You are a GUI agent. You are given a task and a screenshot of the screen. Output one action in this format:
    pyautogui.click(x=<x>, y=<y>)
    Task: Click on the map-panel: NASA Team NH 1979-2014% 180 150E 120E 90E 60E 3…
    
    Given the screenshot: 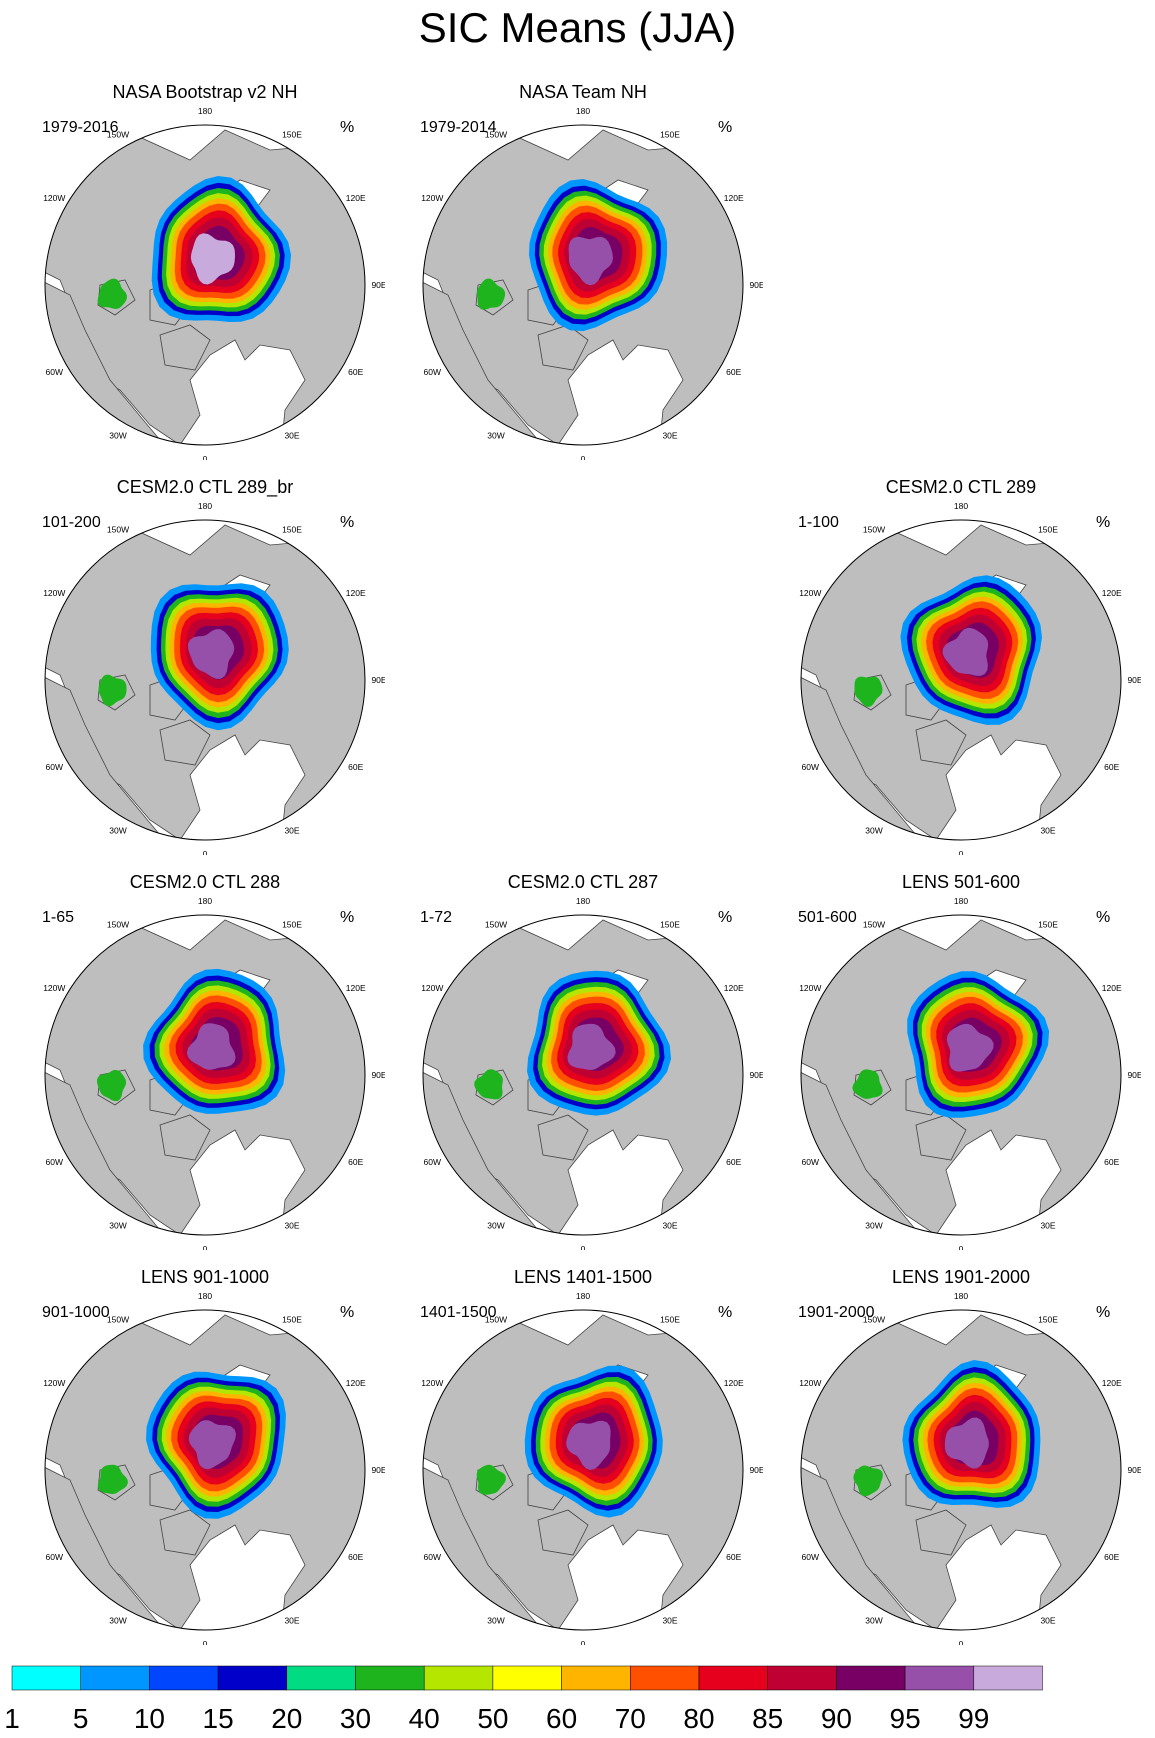 What is the action you would take?
    pyautogui.click(x=590, y=270)
    